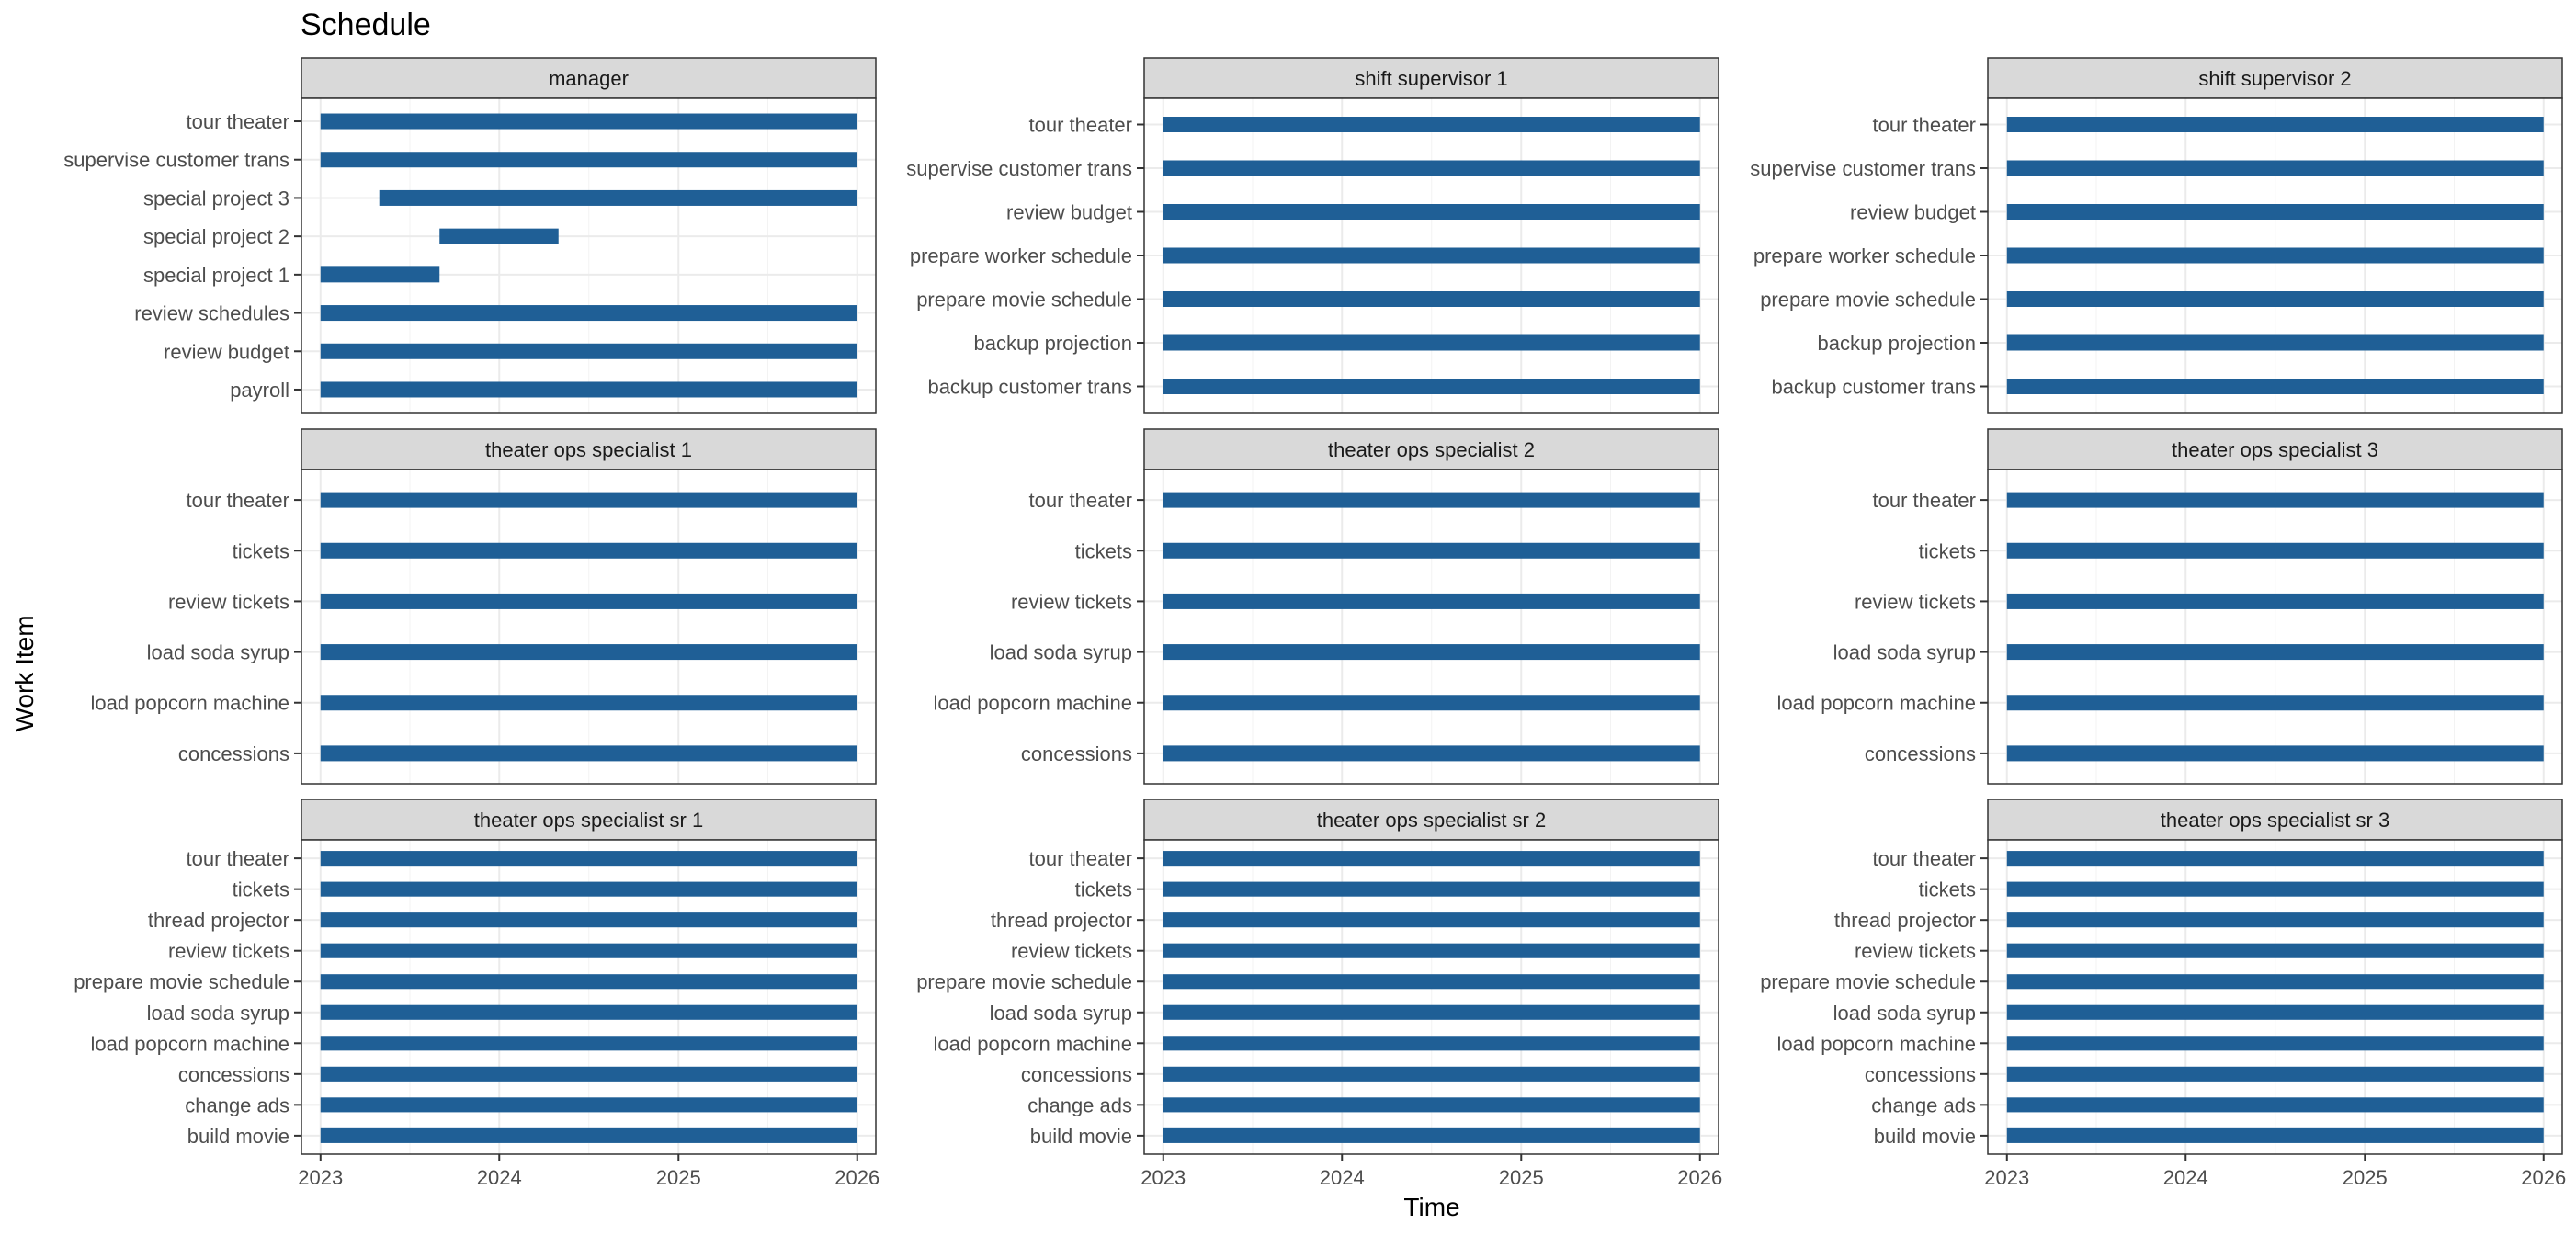 The width and height of the screenshot is (2576, 1235). Describe the element at coordinates (1948, 550) in the screenshot. I see `y-tick-label: tickets` at that location.